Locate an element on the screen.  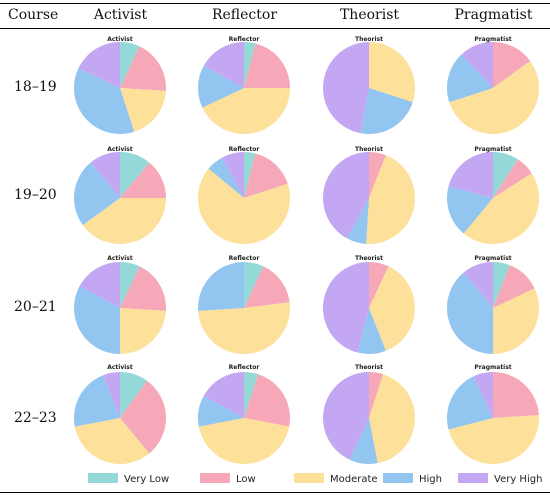
pie-reflector-20-21: Reflector is located at coordinates (244, 305).